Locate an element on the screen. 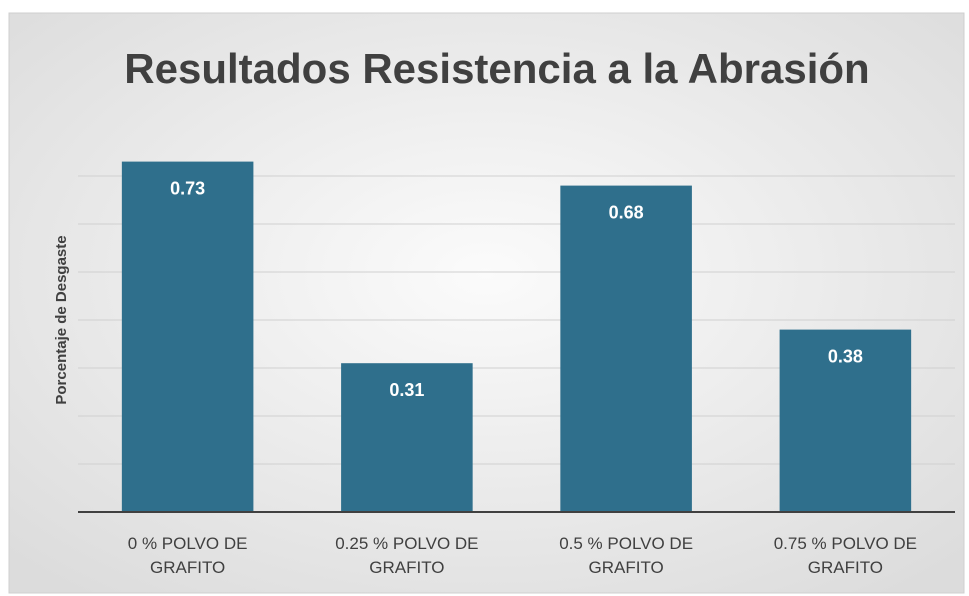 This screenshot has width=969, height=596. x-tick-label: 0 % POLVO DE GRAFITO is located at coordinates (187, 555).